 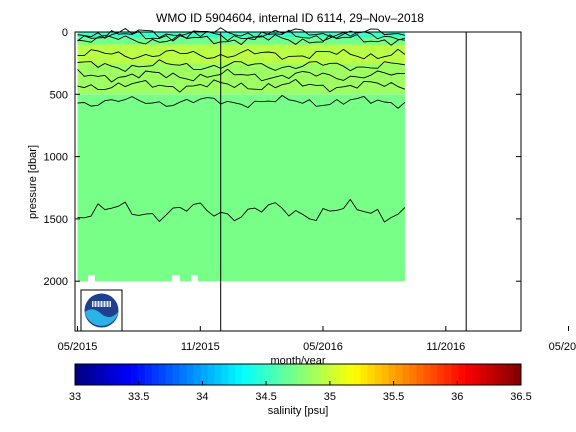 I want to click on colorbar-frame, so click(x=298, y=374).